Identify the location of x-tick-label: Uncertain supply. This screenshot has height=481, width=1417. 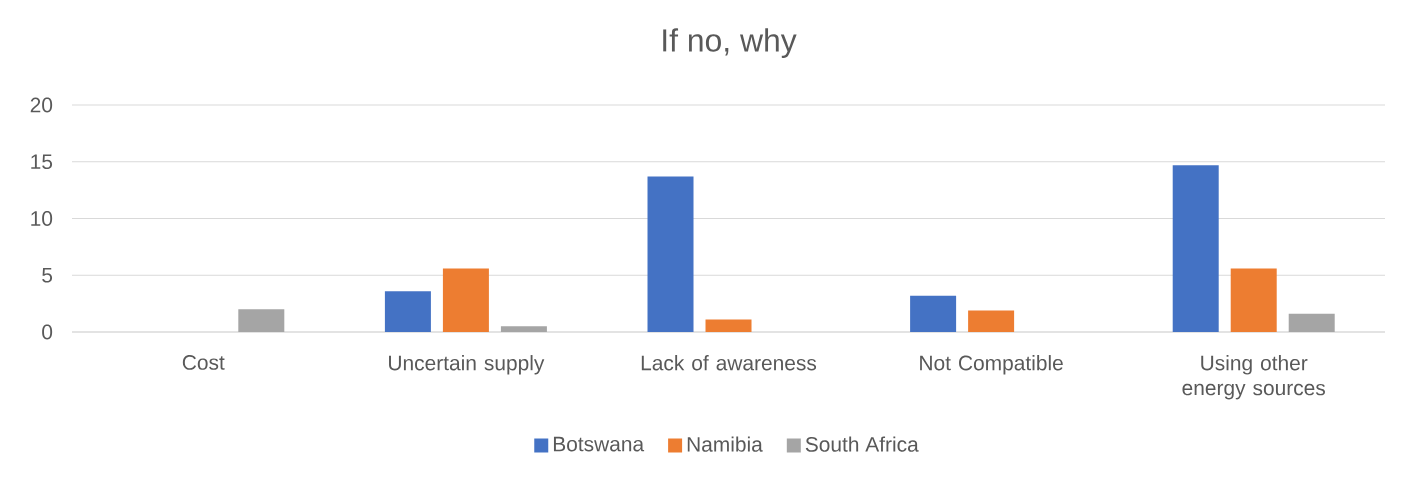
(467, 365).